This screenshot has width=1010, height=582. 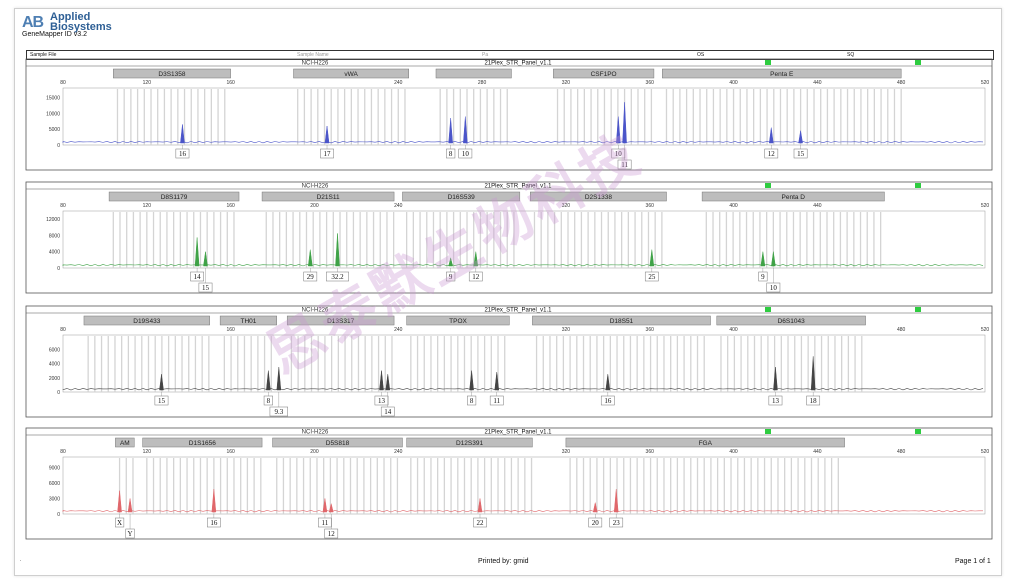 What do you see at coordinates (314, 206) in the screenshot?
I see `x-tick-label: 200` at bounding box center [314, 206].